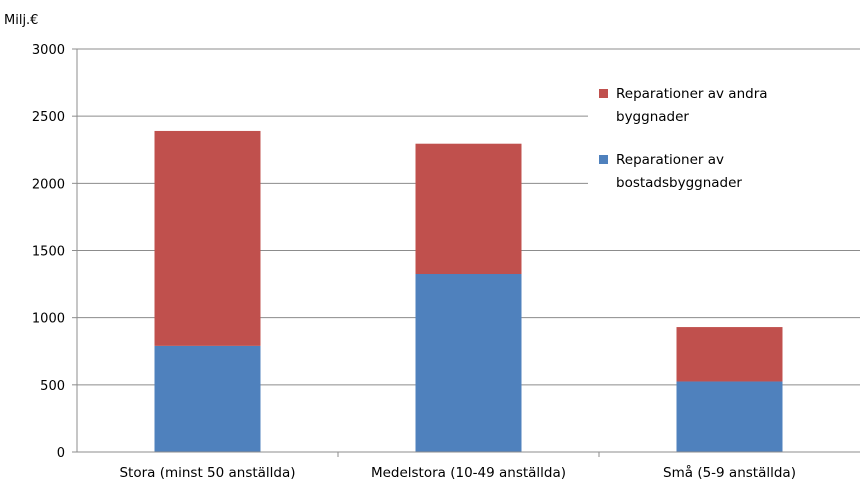 This screenshot has height=488, width=865. What do you see at coordinates (48, 319) in the screenshot?
I see `y-tick-label: 1000` at bounding box center [48, 319].